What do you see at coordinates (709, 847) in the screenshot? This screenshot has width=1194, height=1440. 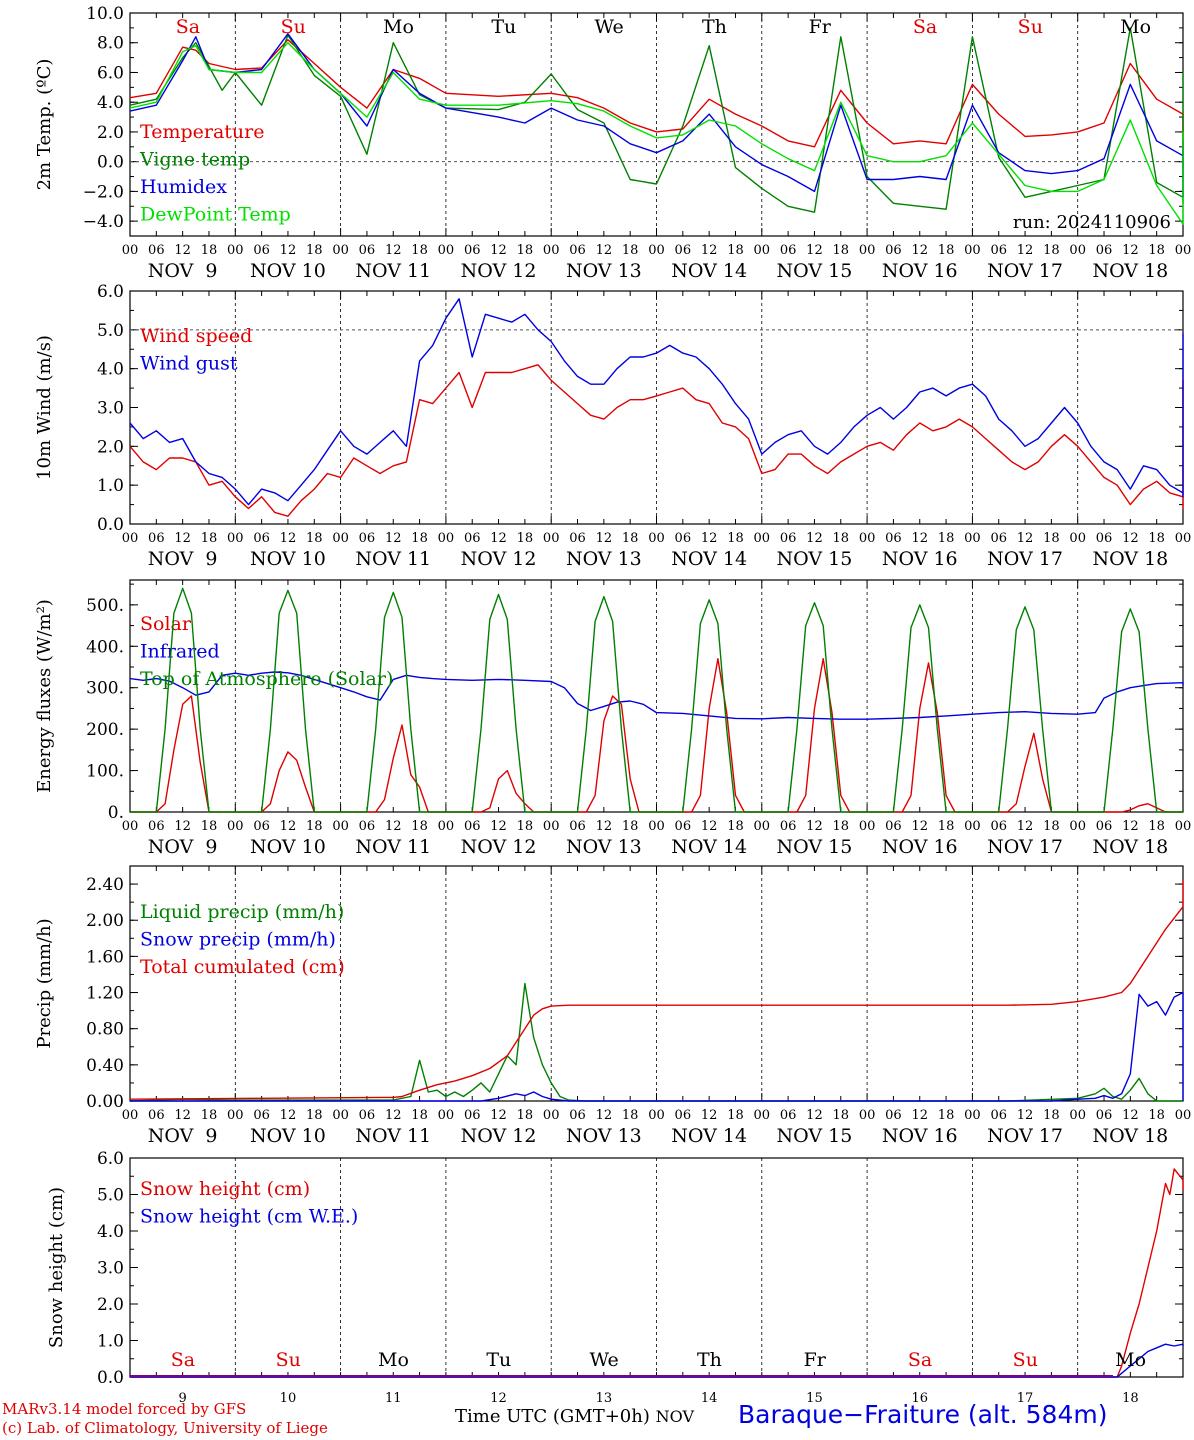 I see `x-date-label: NOV 14` at bounding box center [709, 847].